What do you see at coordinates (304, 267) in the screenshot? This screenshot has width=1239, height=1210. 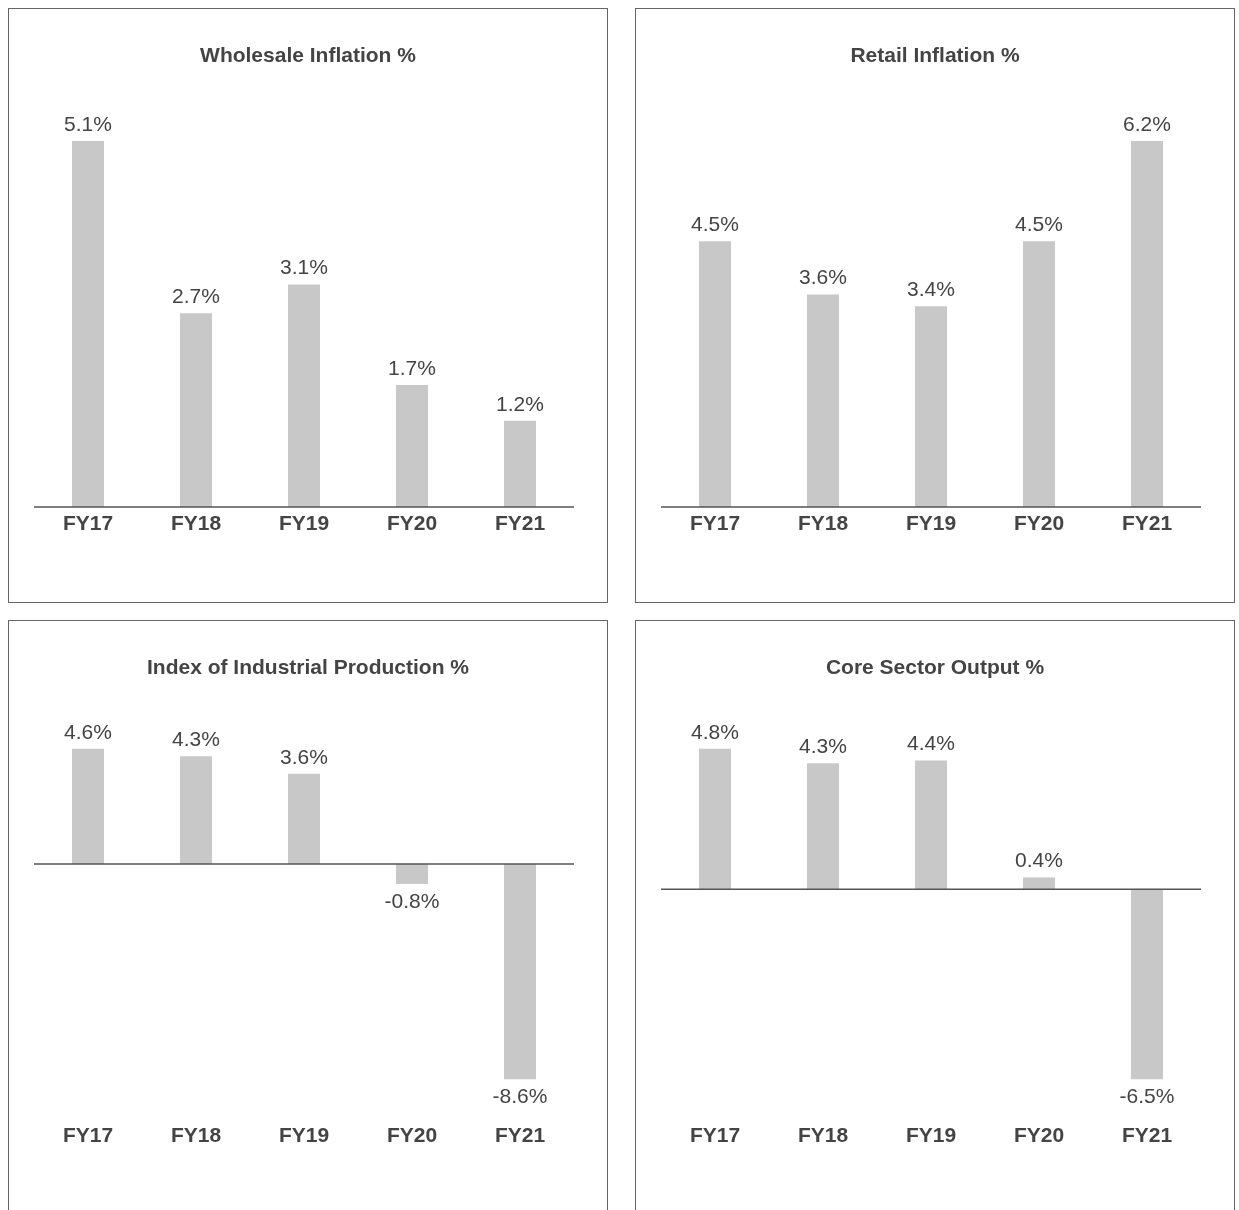 I see `data-label: 3.1%` at bounding box center [304, 267].